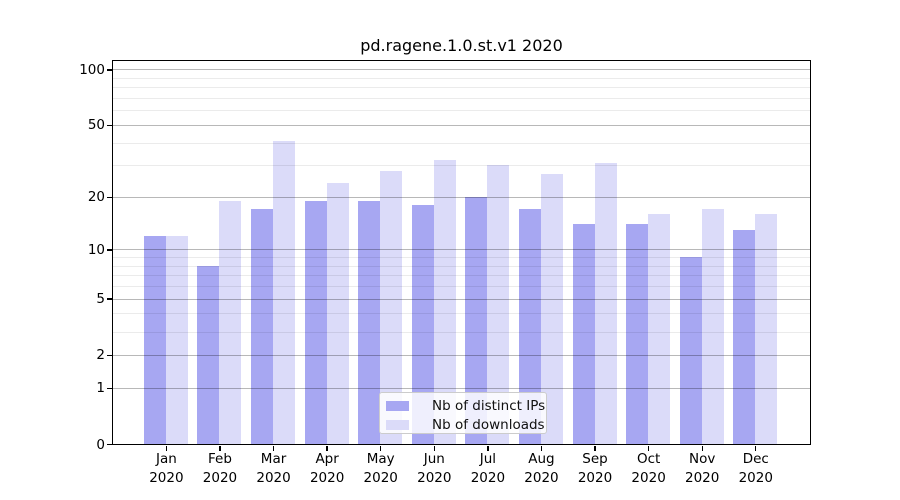 Image resolution: width=900 pixels, height=500 pixels. Describe the element at coordinates (648, 468) in the screenshot. I see `x-tick-label-oct: Oct 2020` at that location.